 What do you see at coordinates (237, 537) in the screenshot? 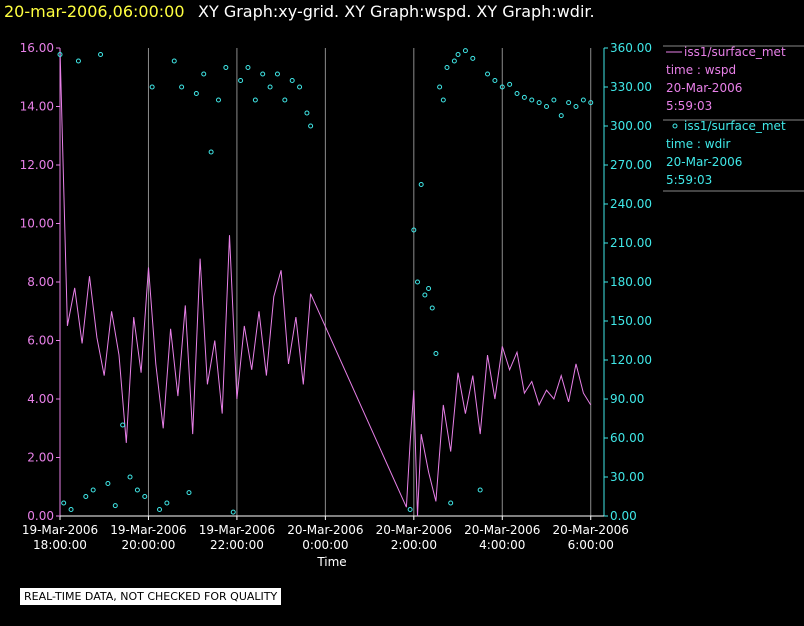
I see `x-tick-label: 19-Mar-2006 22:00:00` at bounding box center [237, 537].